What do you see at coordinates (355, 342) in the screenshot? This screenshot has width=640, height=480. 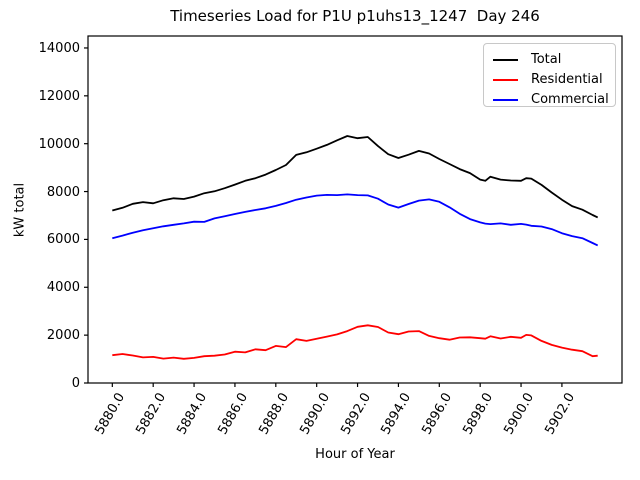 I see `series-line-residential` at bounding box center [355, 342].